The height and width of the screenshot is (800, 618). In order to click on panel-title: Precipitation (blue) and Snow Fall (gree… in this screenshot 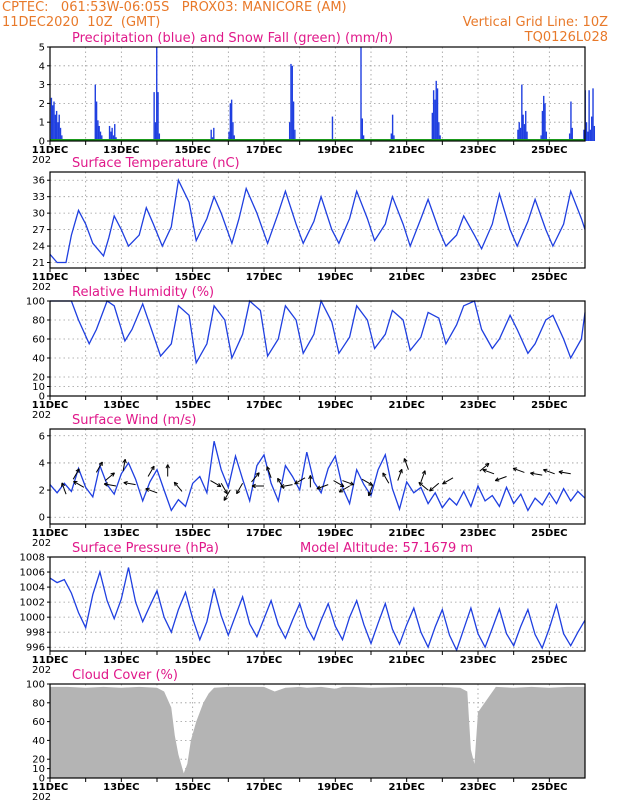, I will do `click(232, 38)`.